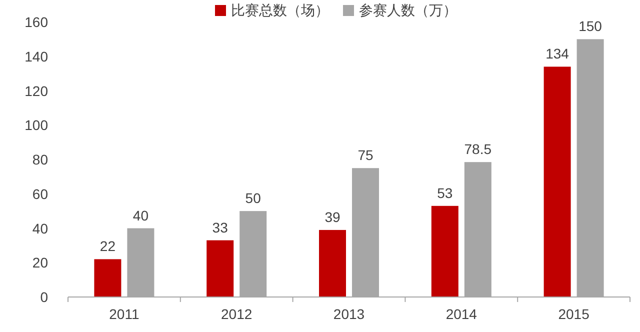  I want to click on data-label: 50, so click(253, 198).